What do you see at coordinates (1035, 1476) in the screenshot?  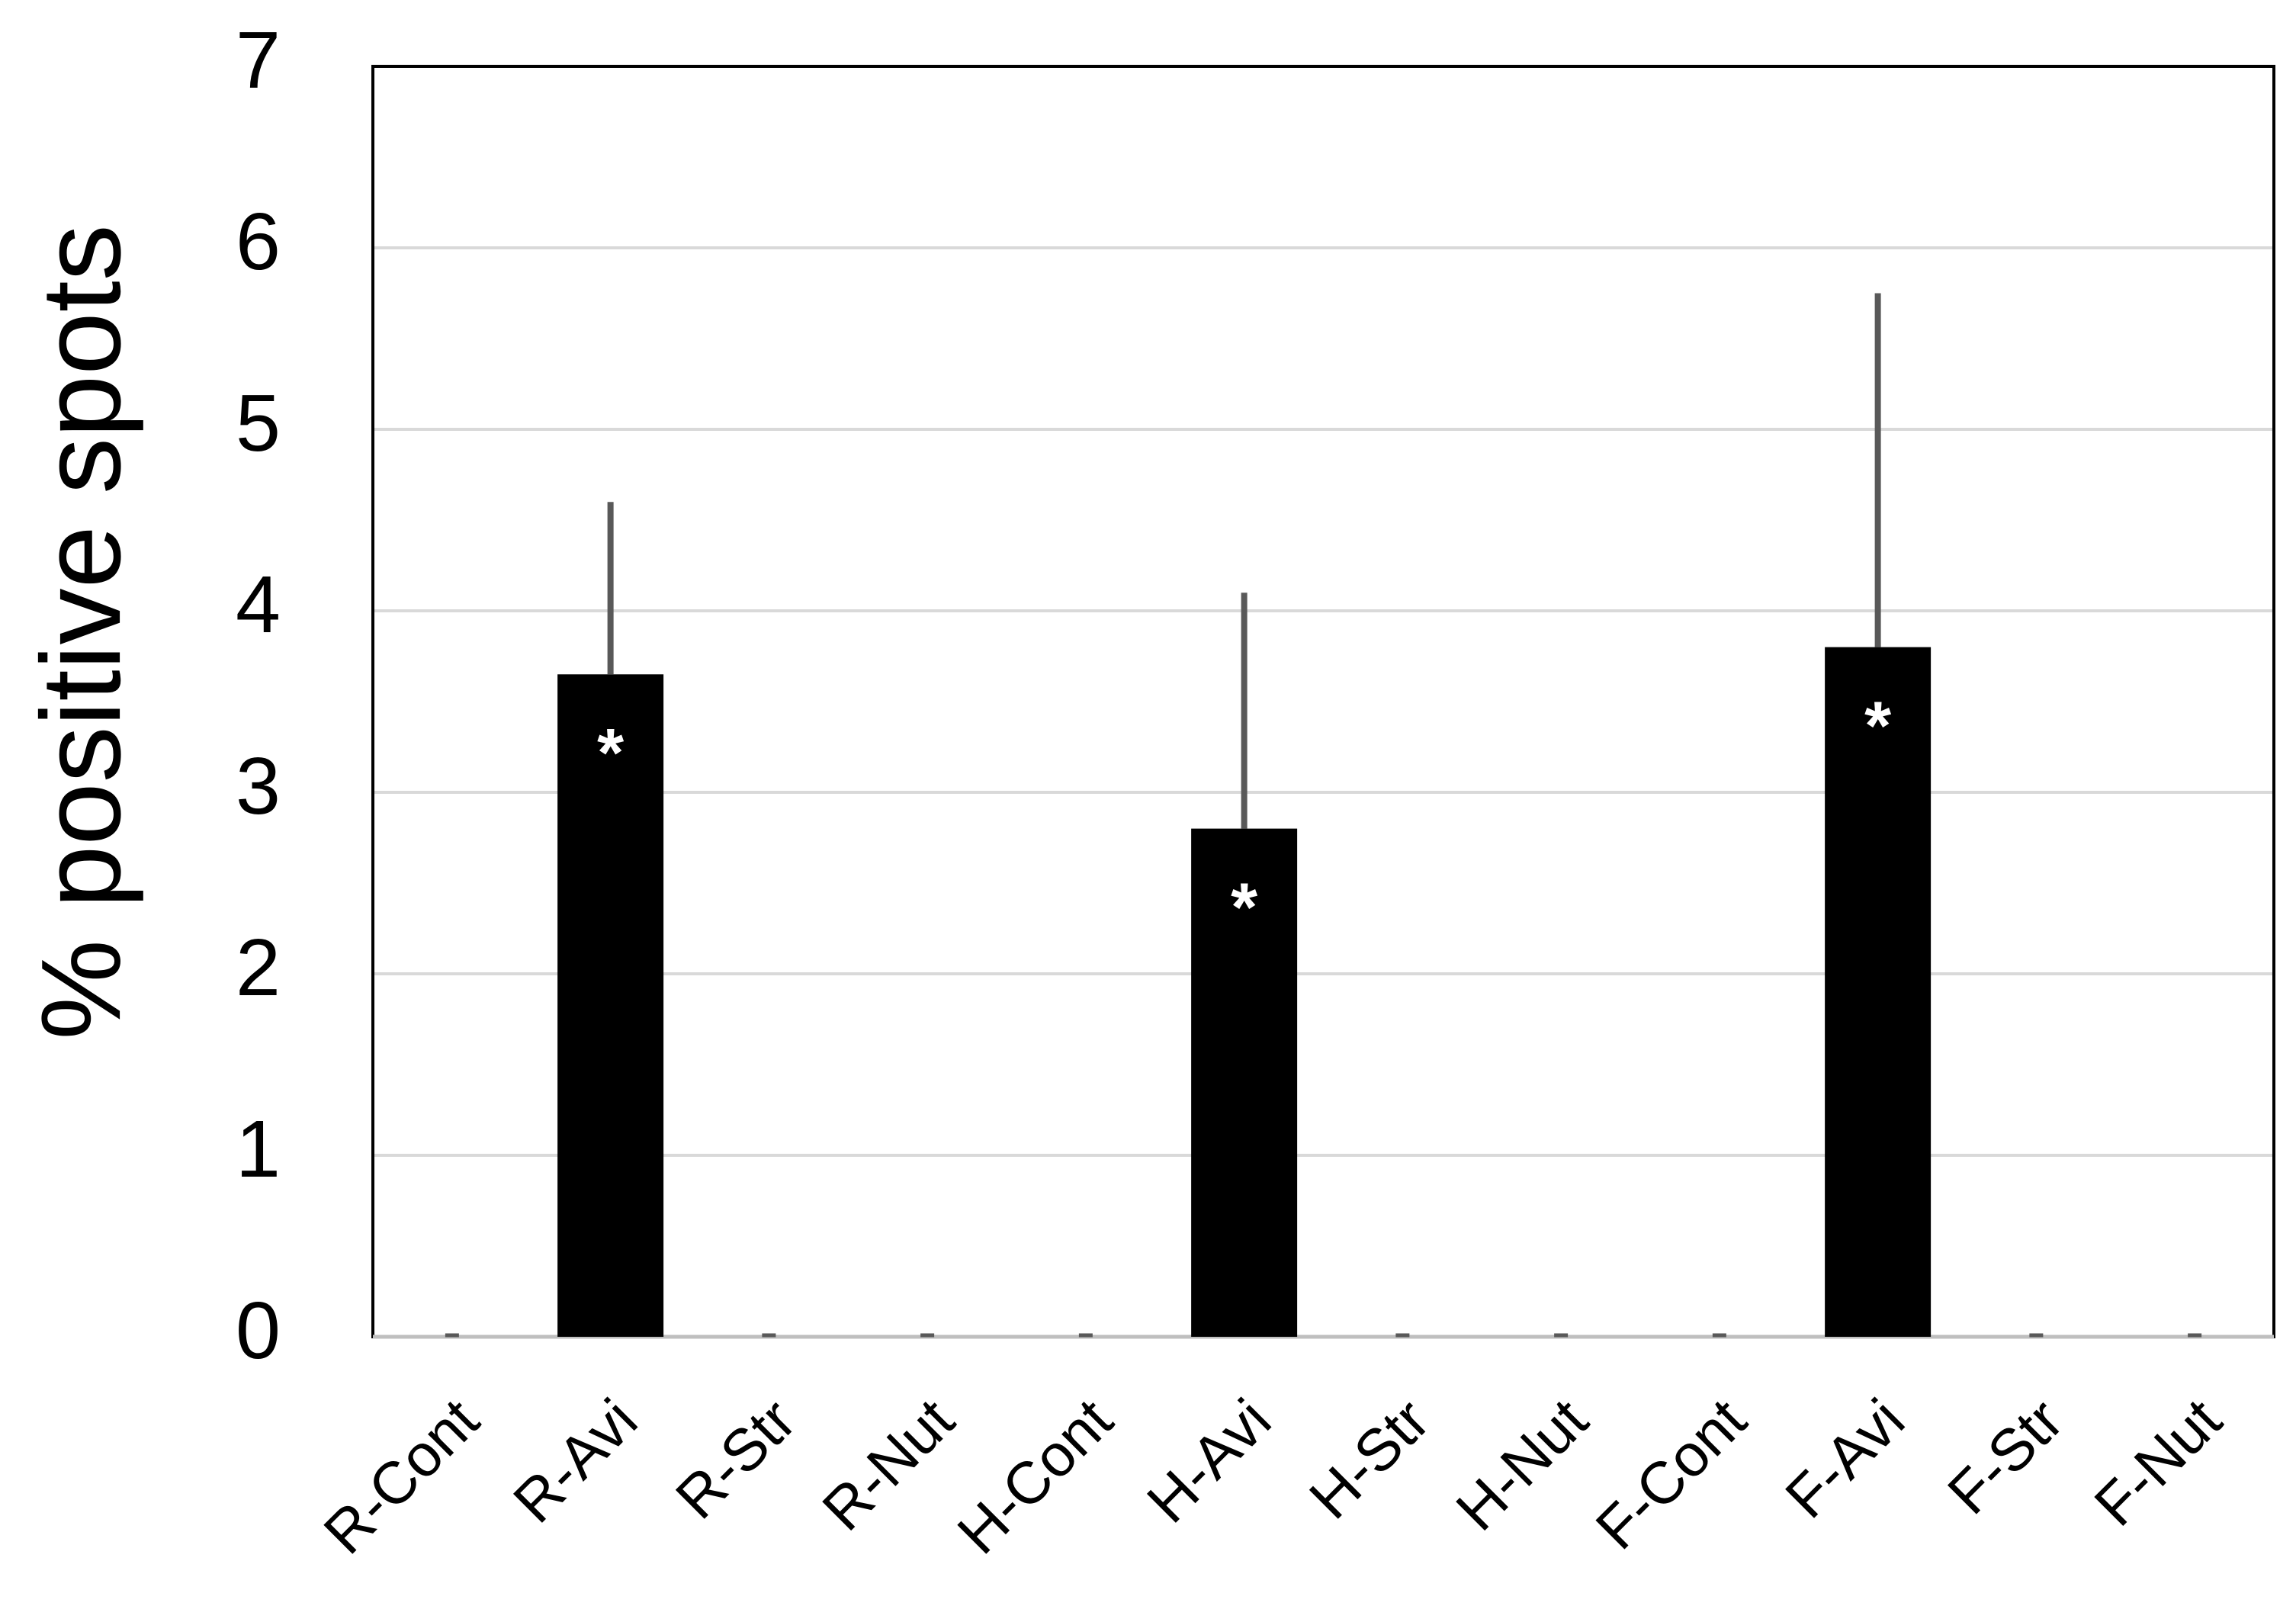 I see `x-tick-label: H-Cont` at bounding box center [1035, 1476].